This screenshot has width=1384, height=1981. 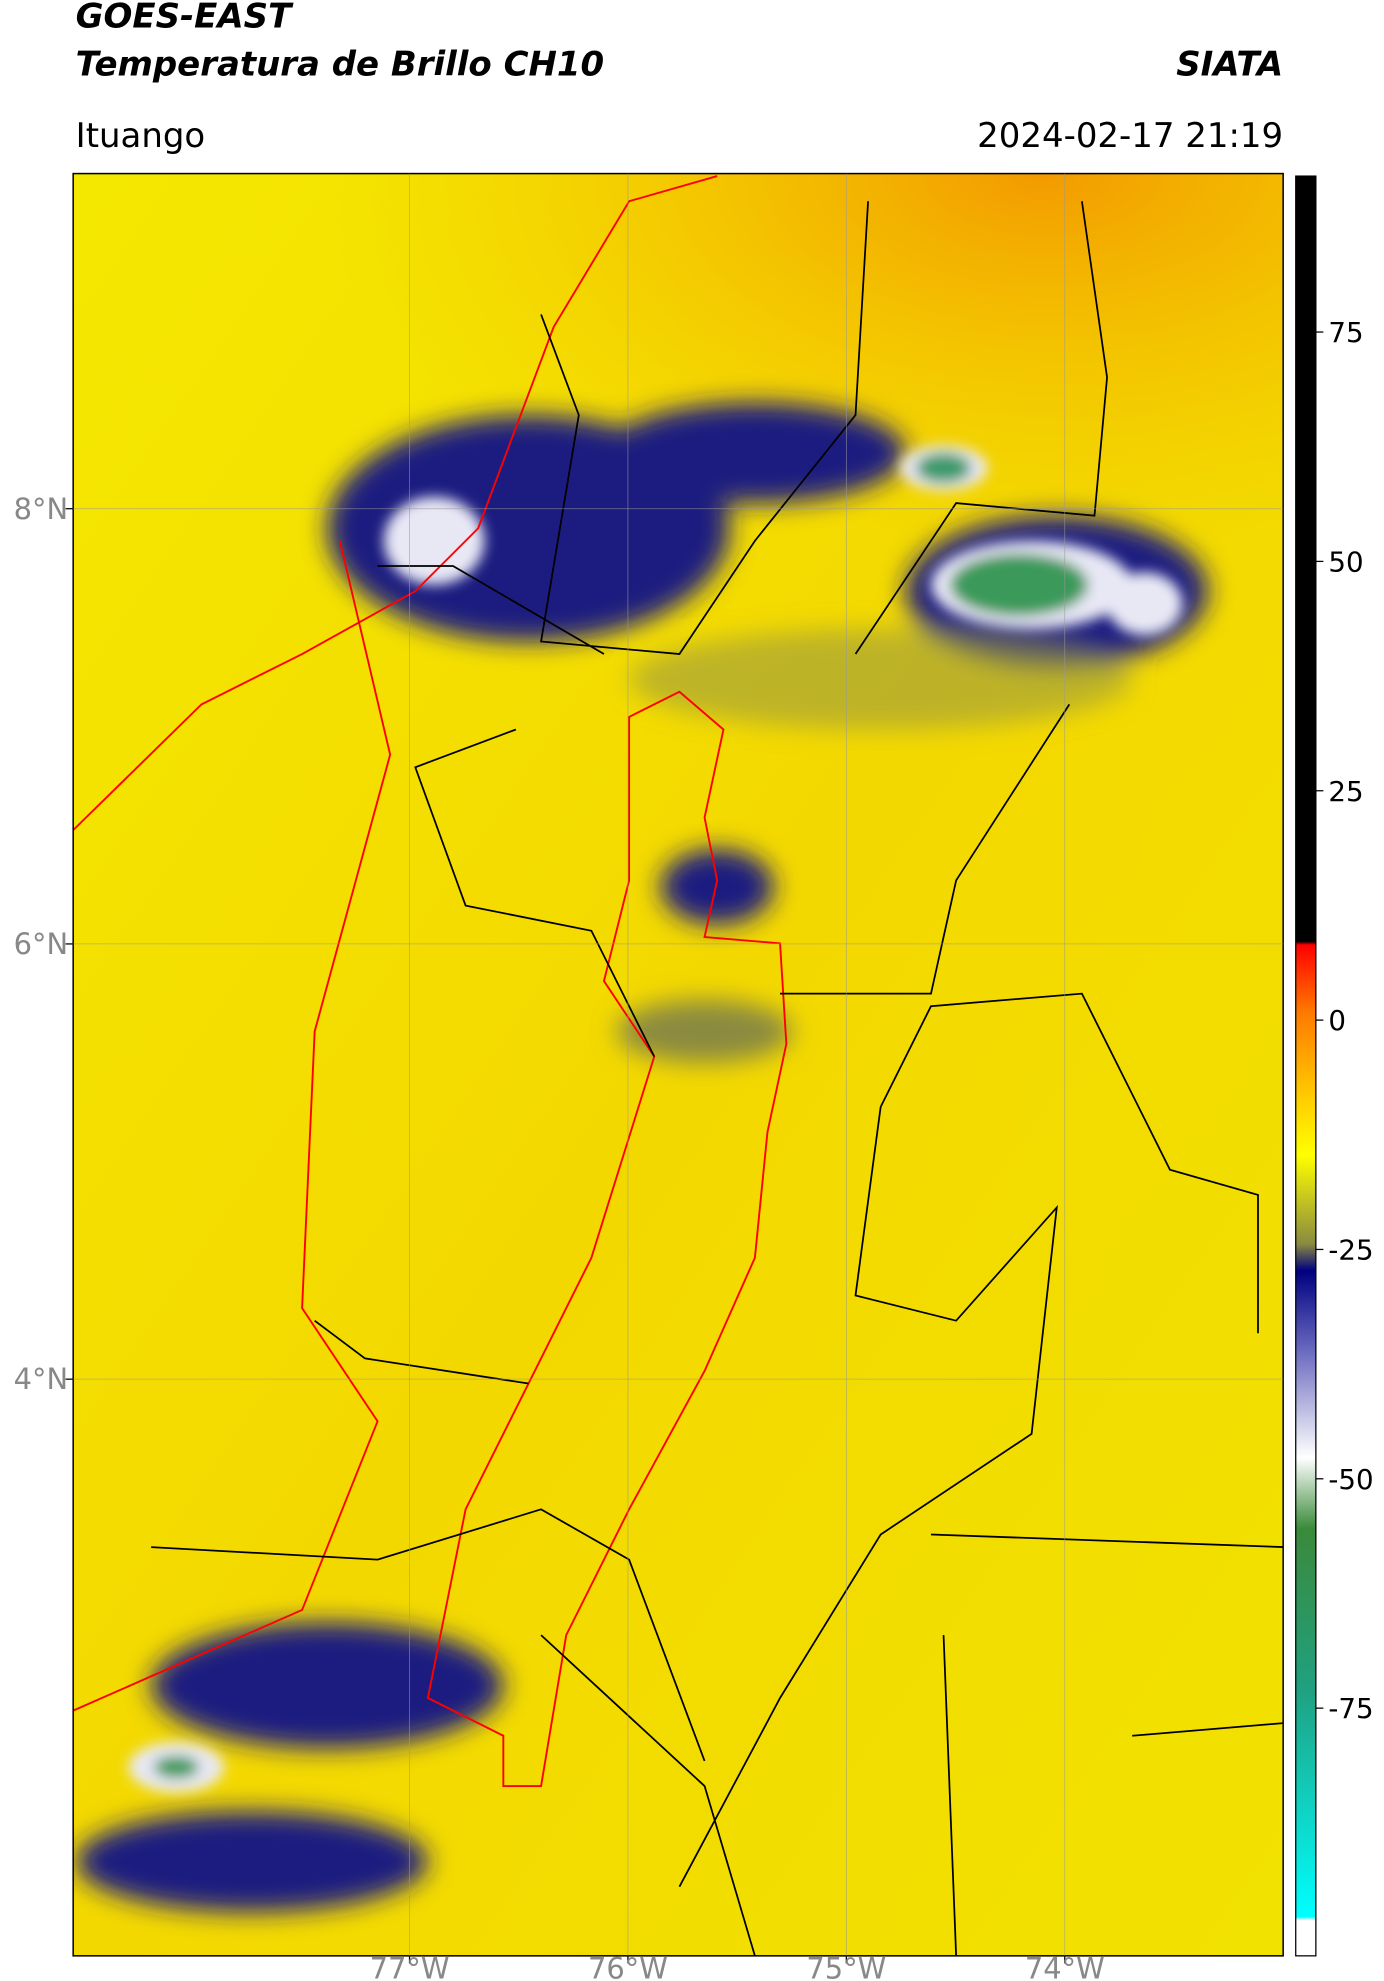 What do you see at coordinates (1130, 136) in the screenshot?
I see `datetime: 2024-02-17 21:19` at bounding box center [1130, 136].